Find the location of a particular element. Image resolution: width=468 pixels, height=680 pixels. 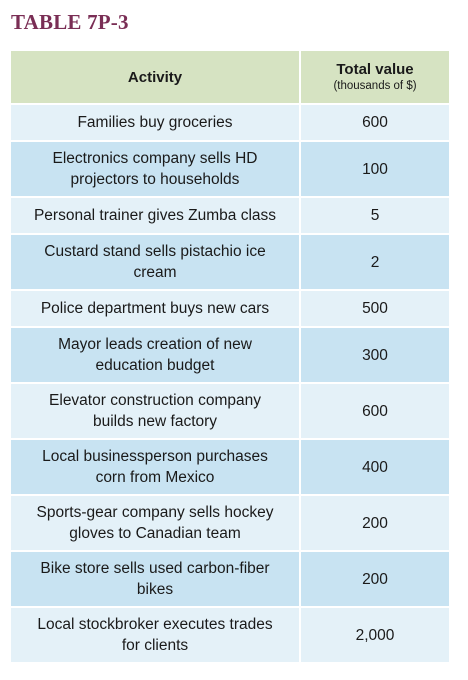

table-title: TABLE 7P-3 is located at coordinates (70, 22).